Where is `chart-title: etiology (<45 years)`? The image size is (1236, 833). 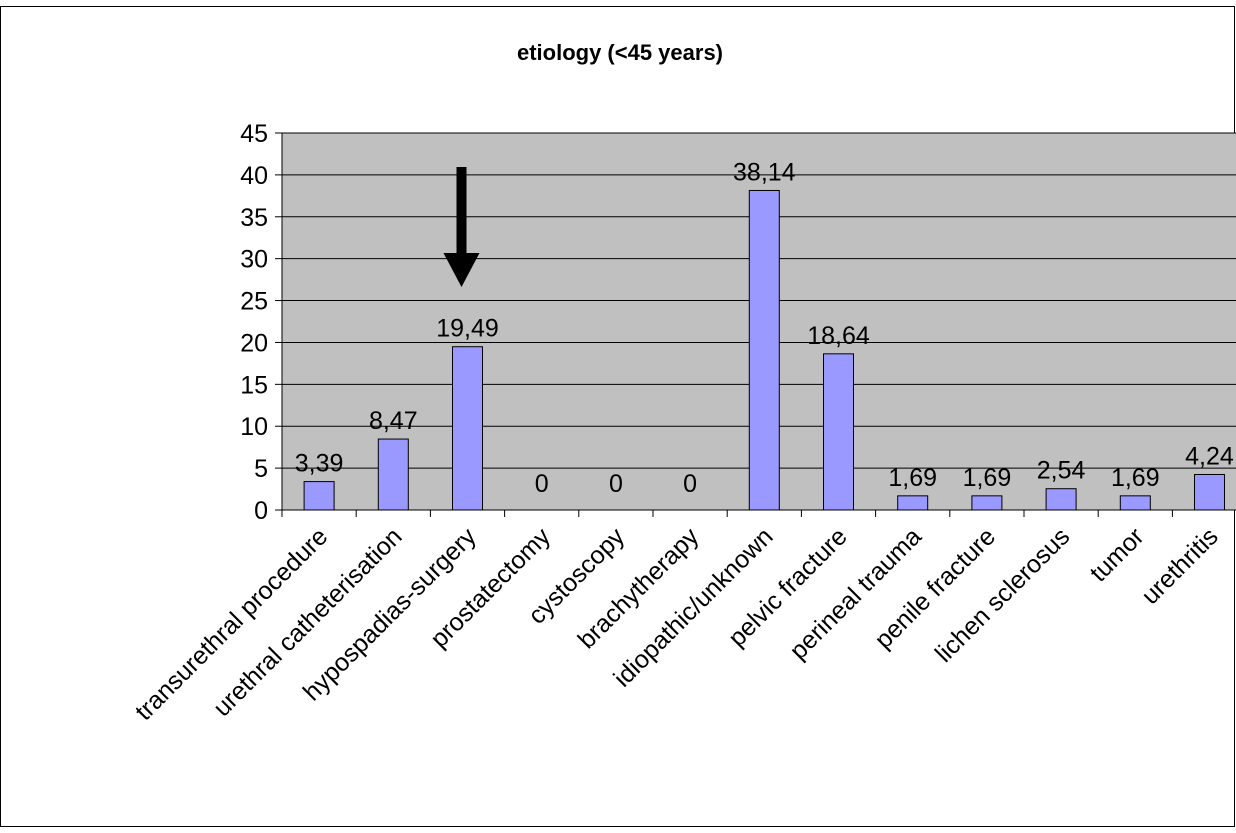 chart-title: etiology (<45 years) is located at coordinates (620, 52).